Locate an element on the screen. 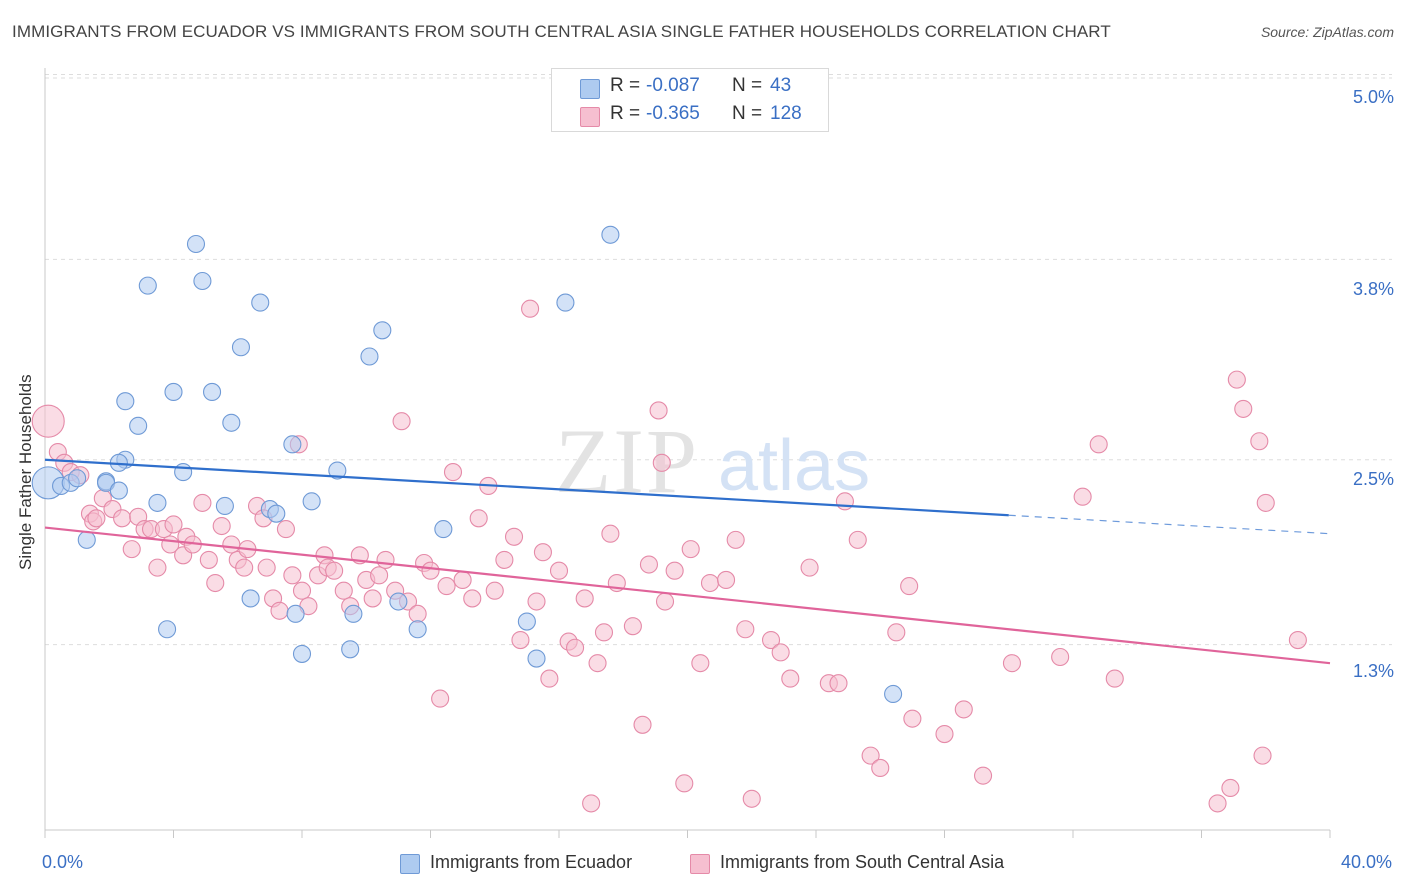  y-tick-label: 3.8% is located at coordinates (1373, 289).